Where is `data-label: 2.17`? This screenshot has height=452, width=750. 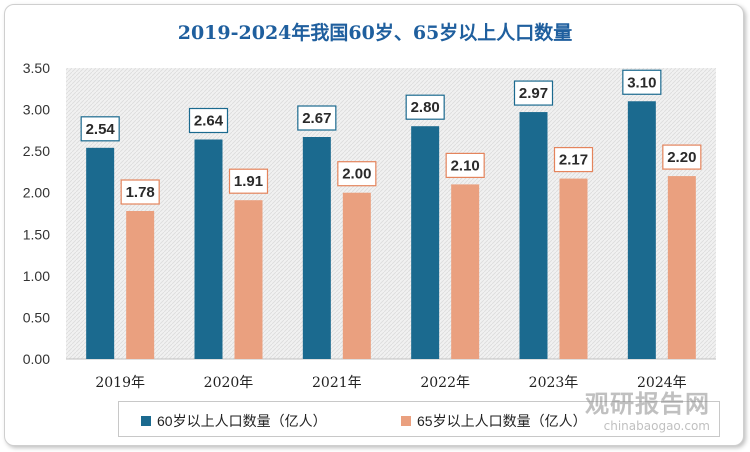 data-label: 2.17 is located at coordinates (573, 160).